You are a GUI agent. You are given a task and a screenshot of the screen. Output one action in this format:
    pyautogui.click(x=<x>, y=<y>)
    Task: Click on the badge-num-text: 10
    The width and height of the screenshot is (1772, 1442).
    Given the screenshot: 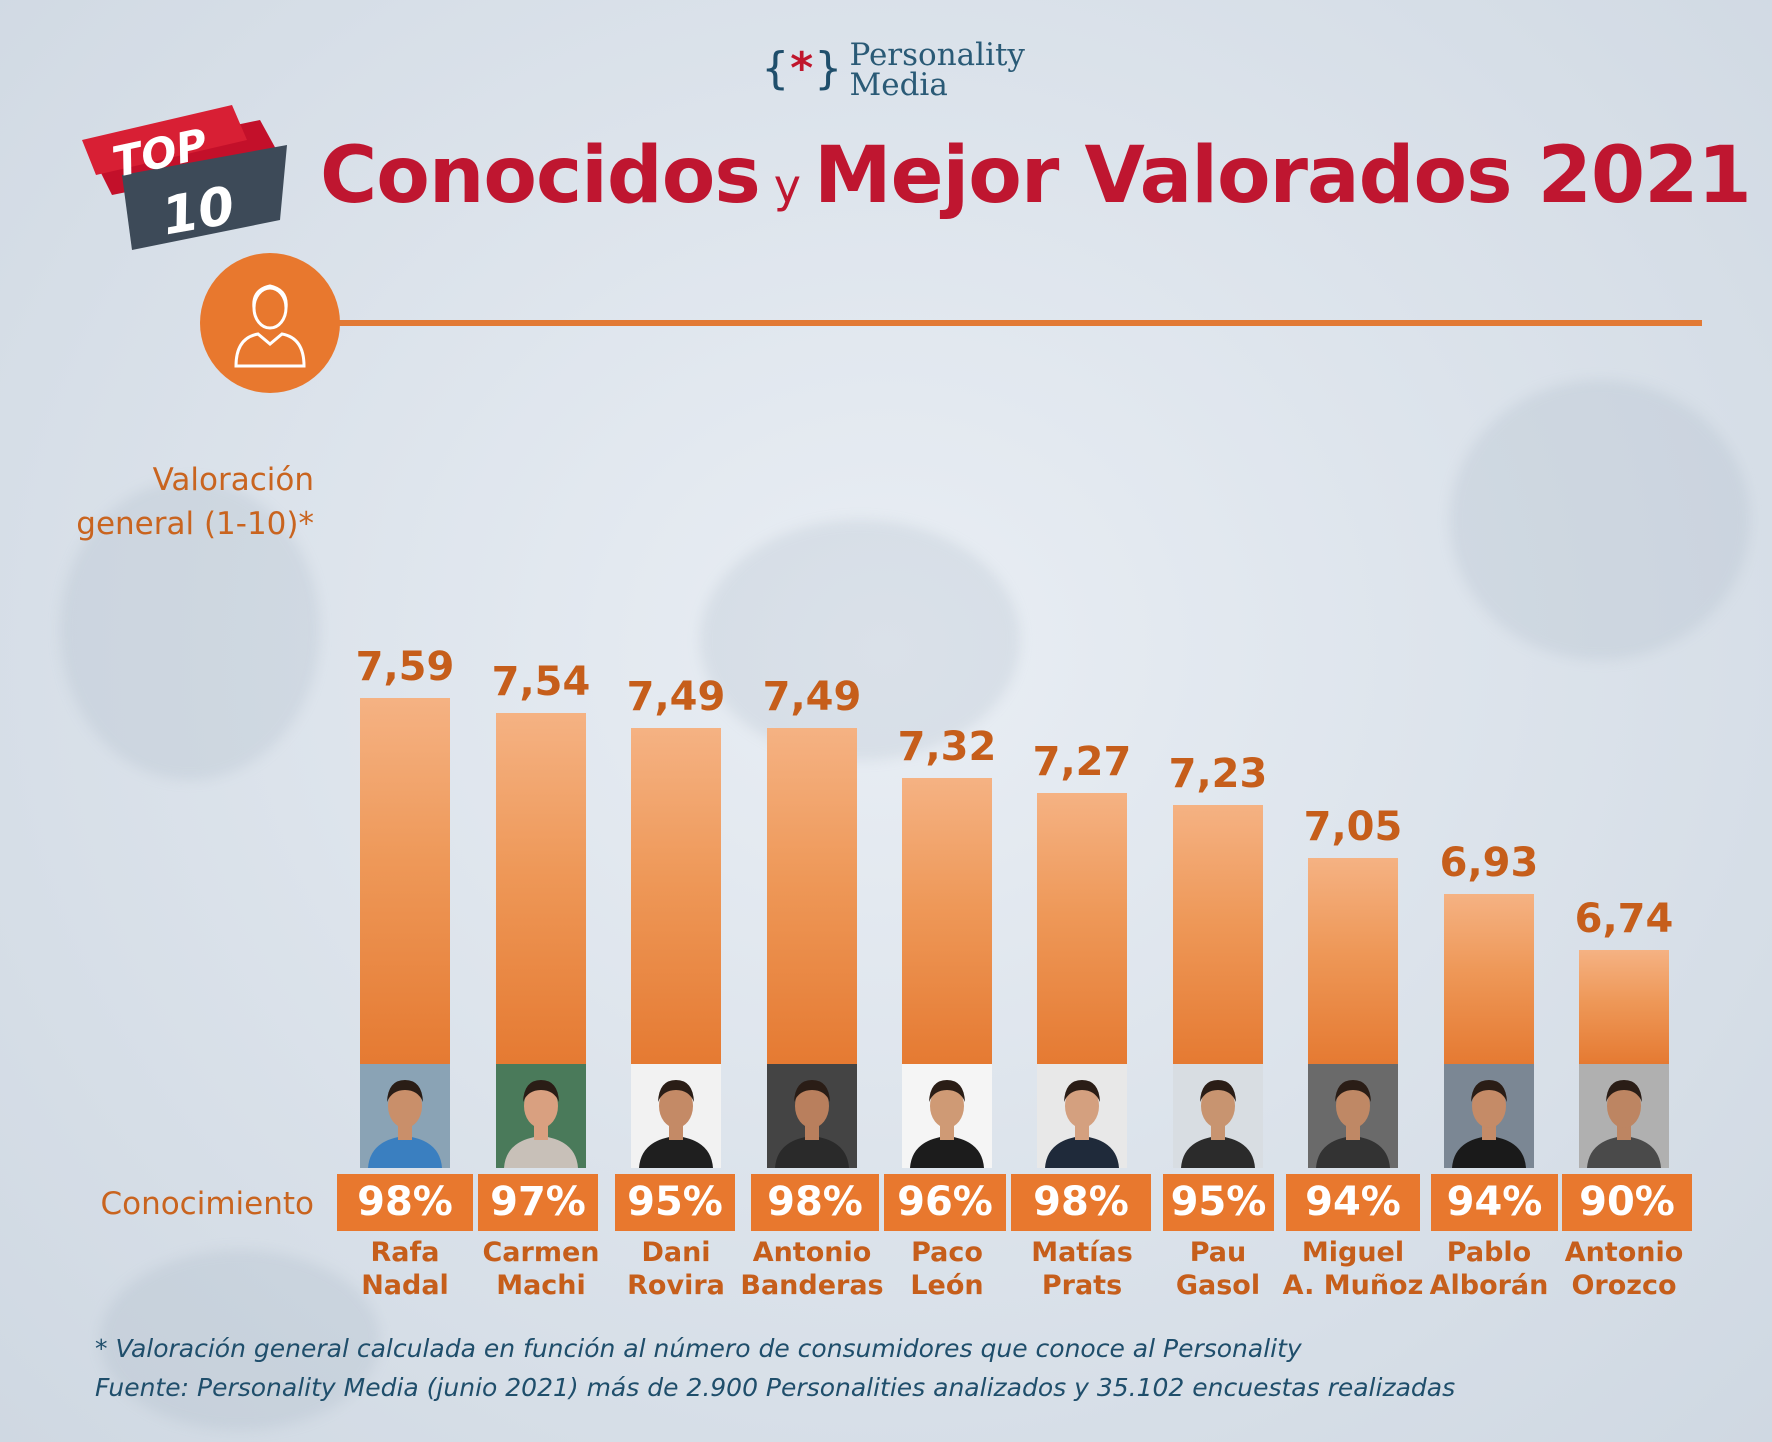 What is the action you would take?
    pyautogui.click(x=199, y=212)
    